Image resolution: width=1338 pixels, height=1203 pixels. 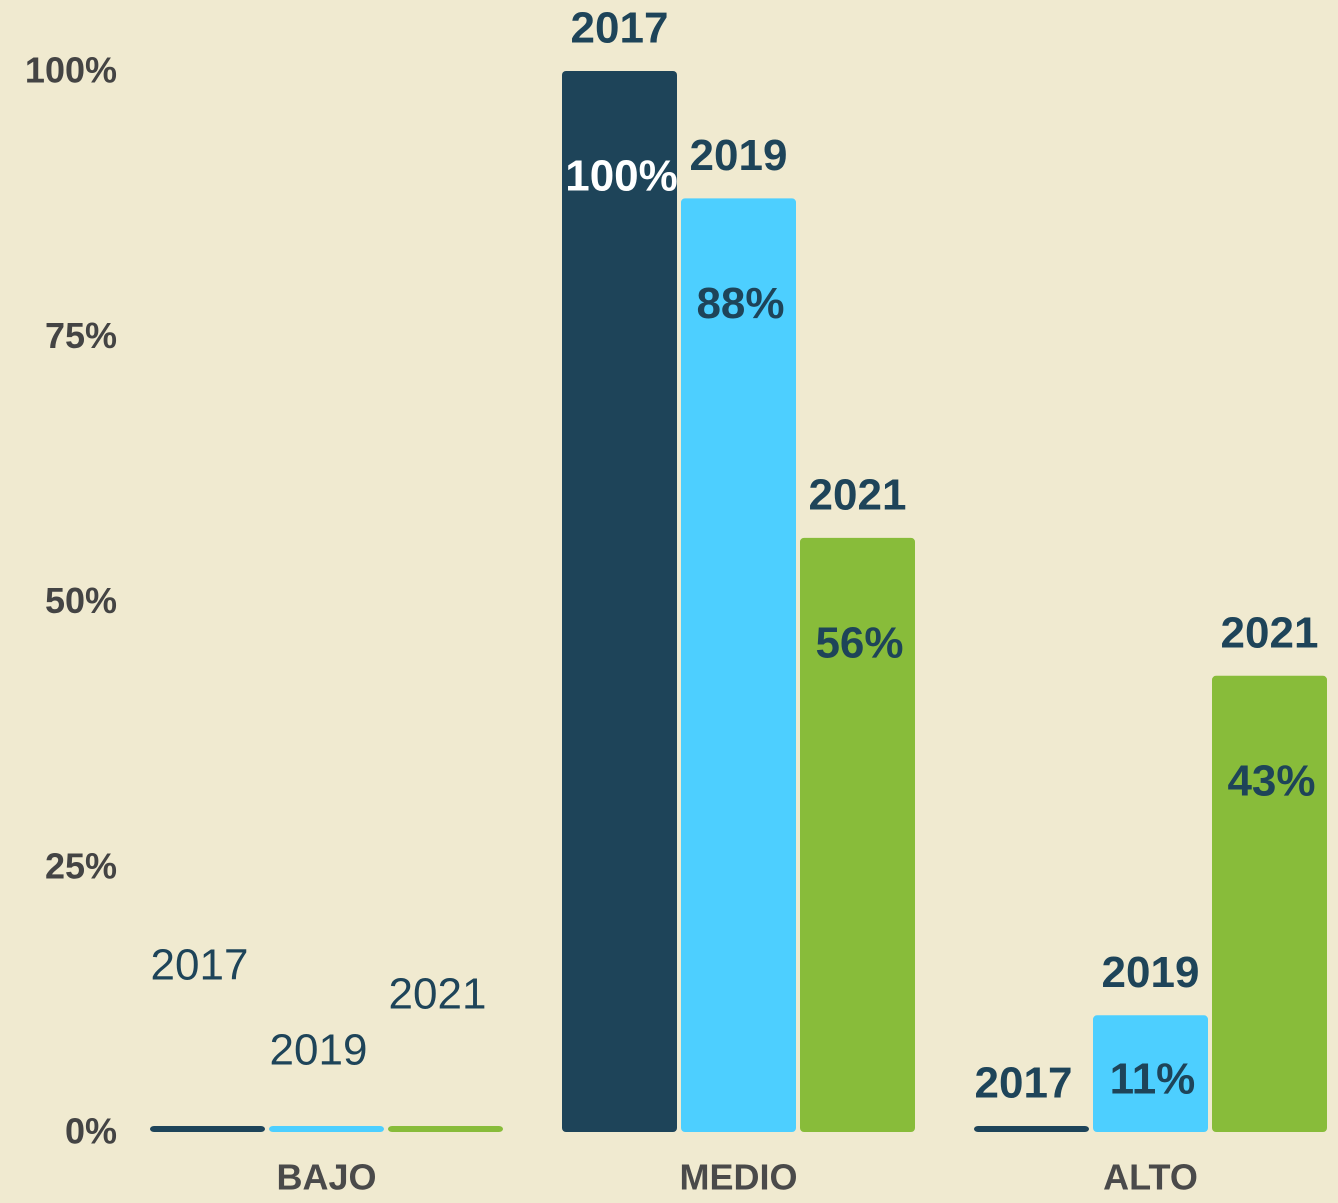 I want to click on y-tick-label: 50%, so click(x=81, y=600).